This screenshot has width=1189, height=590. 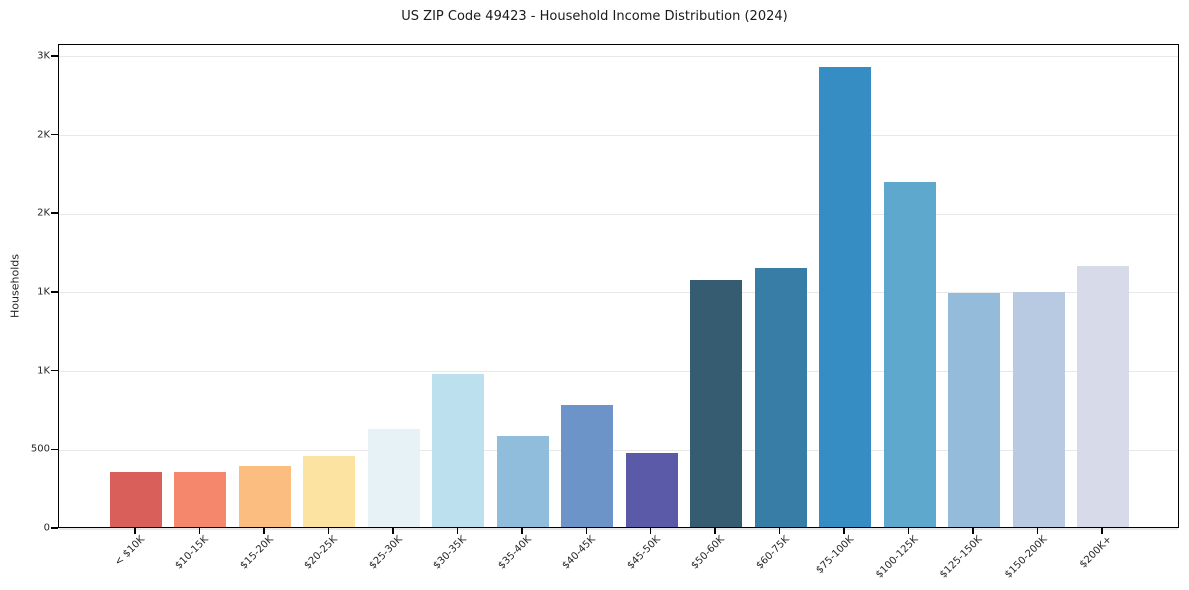 What do you see at coordinates (515, 553) in the screenshot?
I see `x-tick-label: $35-40K` at bounding box center [515, 553].